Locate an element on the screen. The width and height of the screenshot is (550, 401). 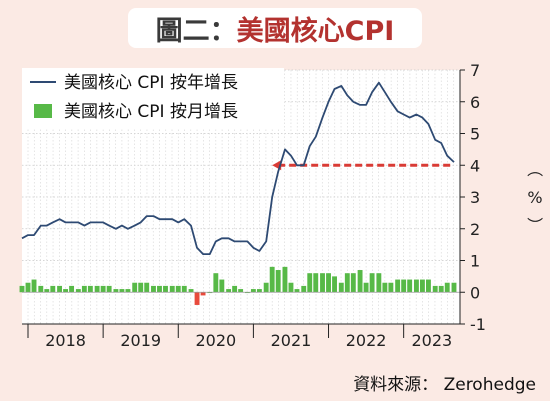
source-note: 資料來源： Zerohedge is located at coordinates (444, 385).